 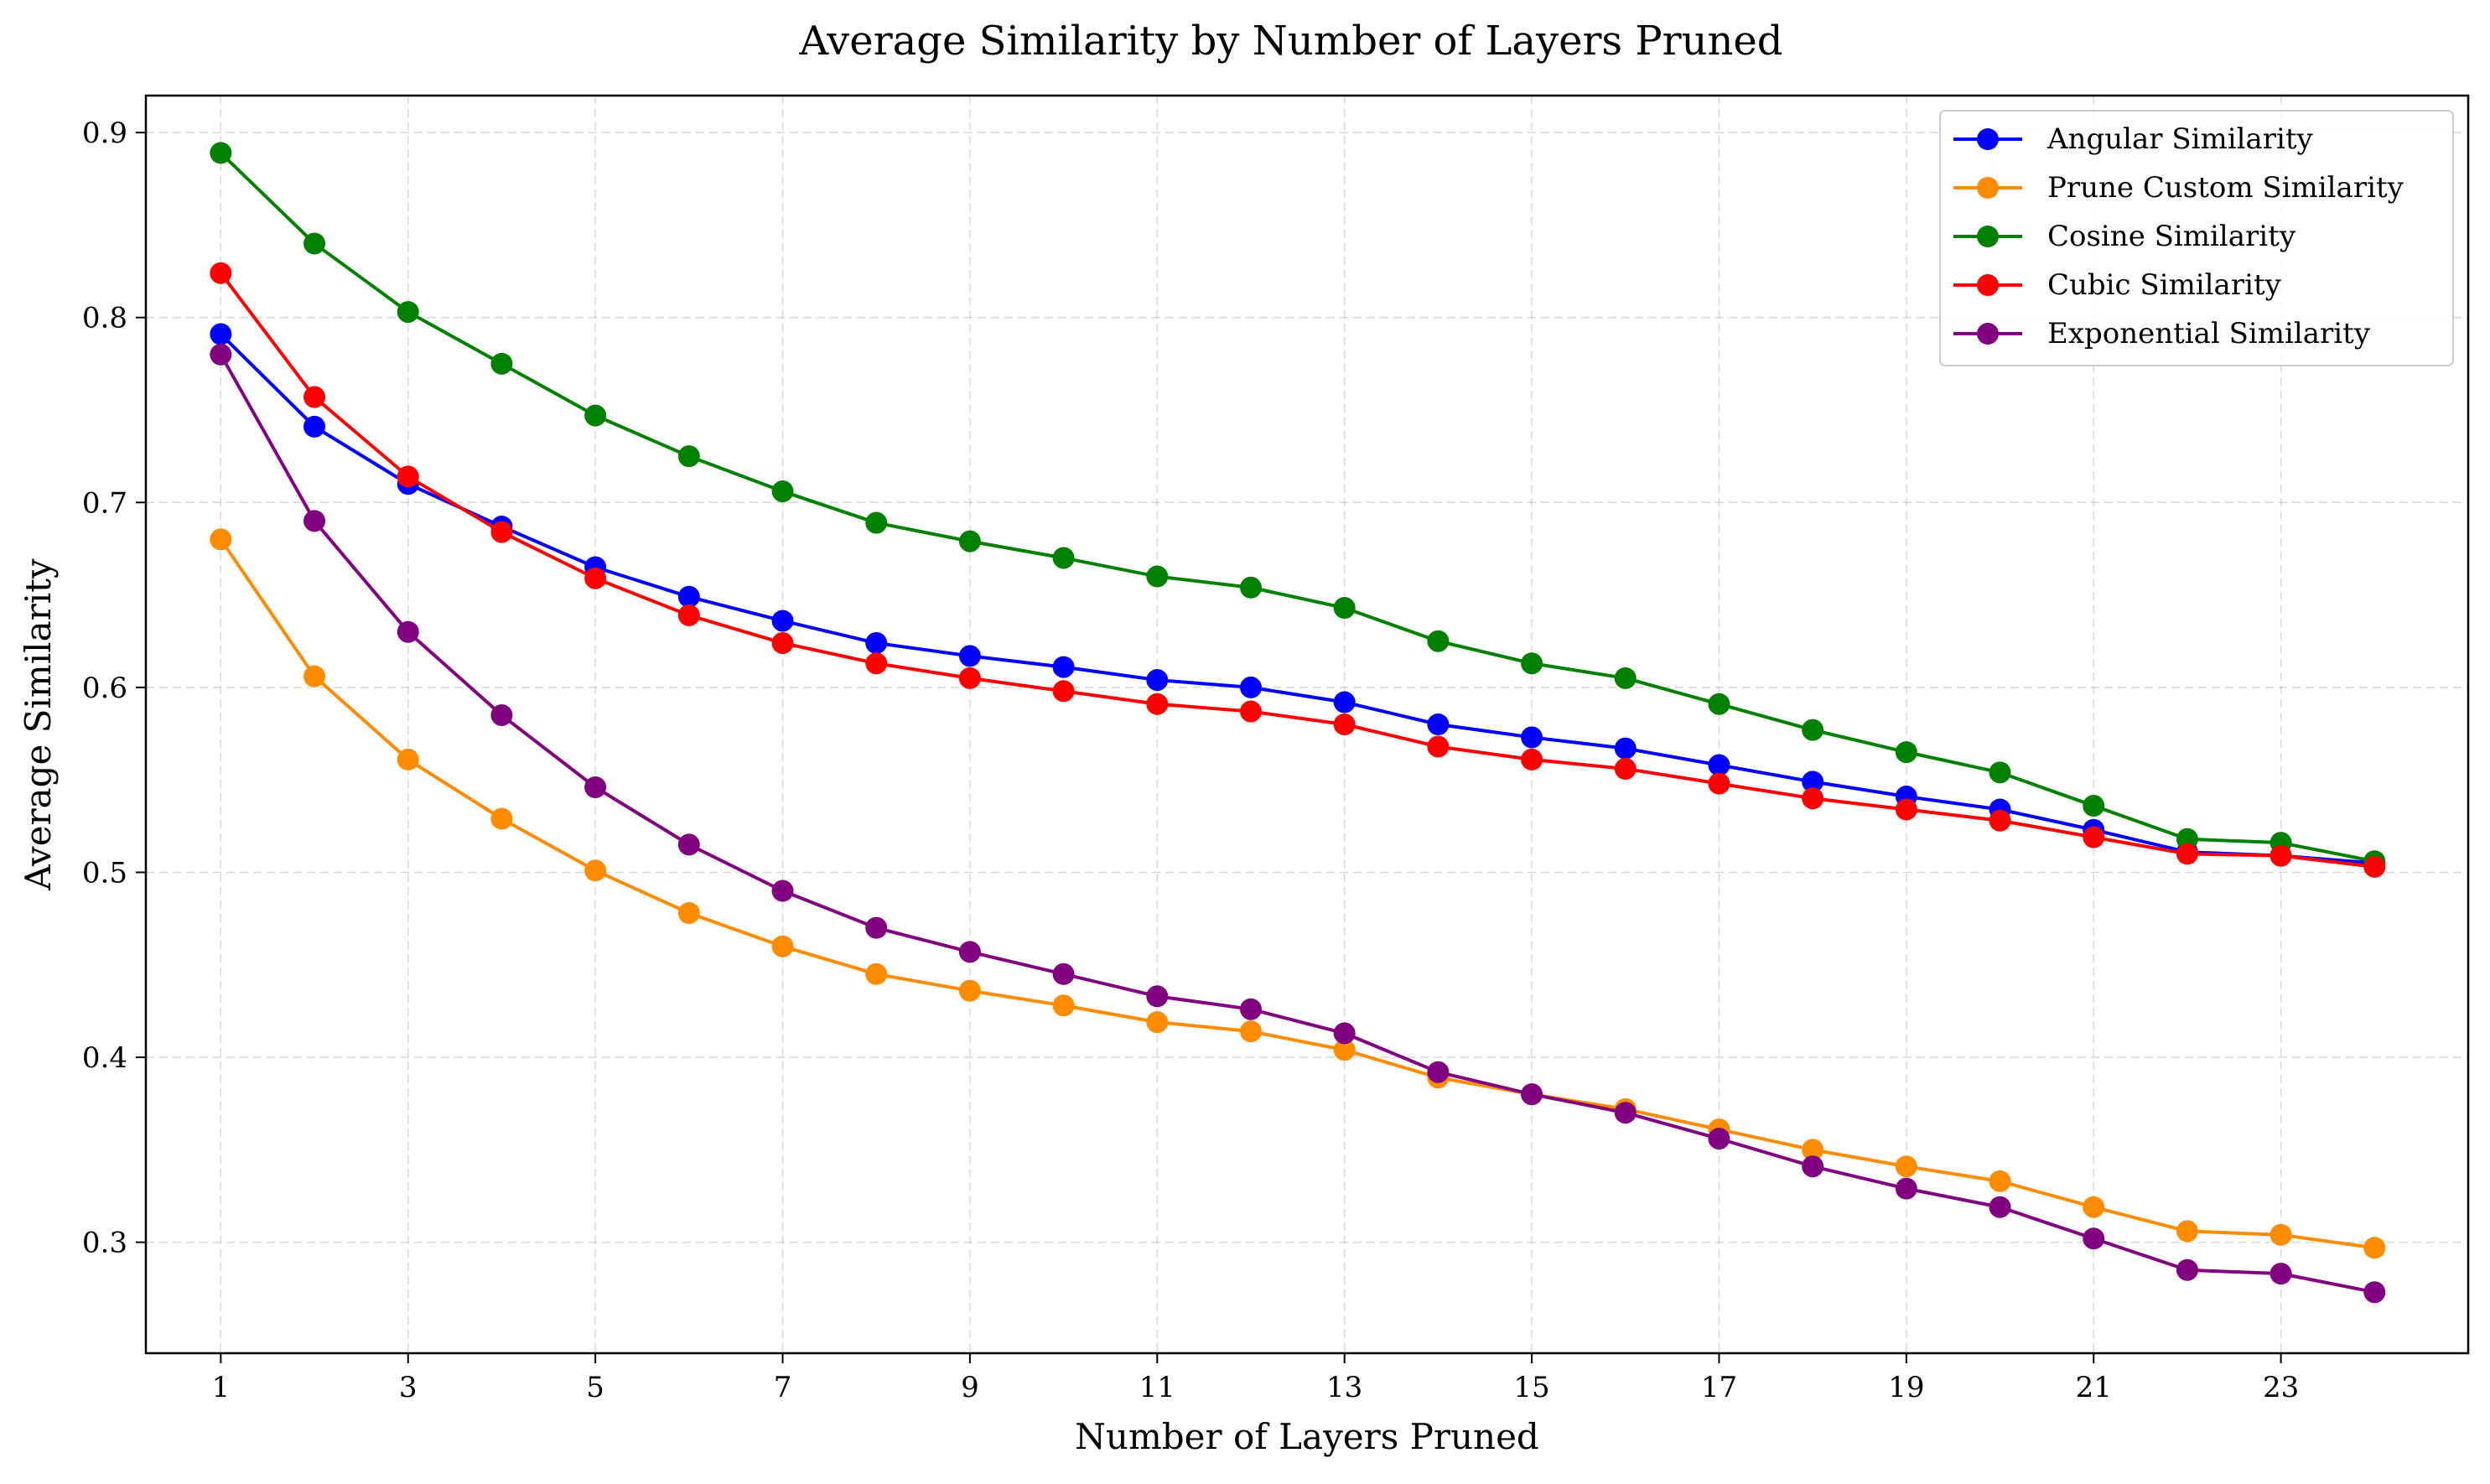 I want to click on legend-item-prune-custom-similarity: Prune Custom Similarity, so click(x=2178, y=188).